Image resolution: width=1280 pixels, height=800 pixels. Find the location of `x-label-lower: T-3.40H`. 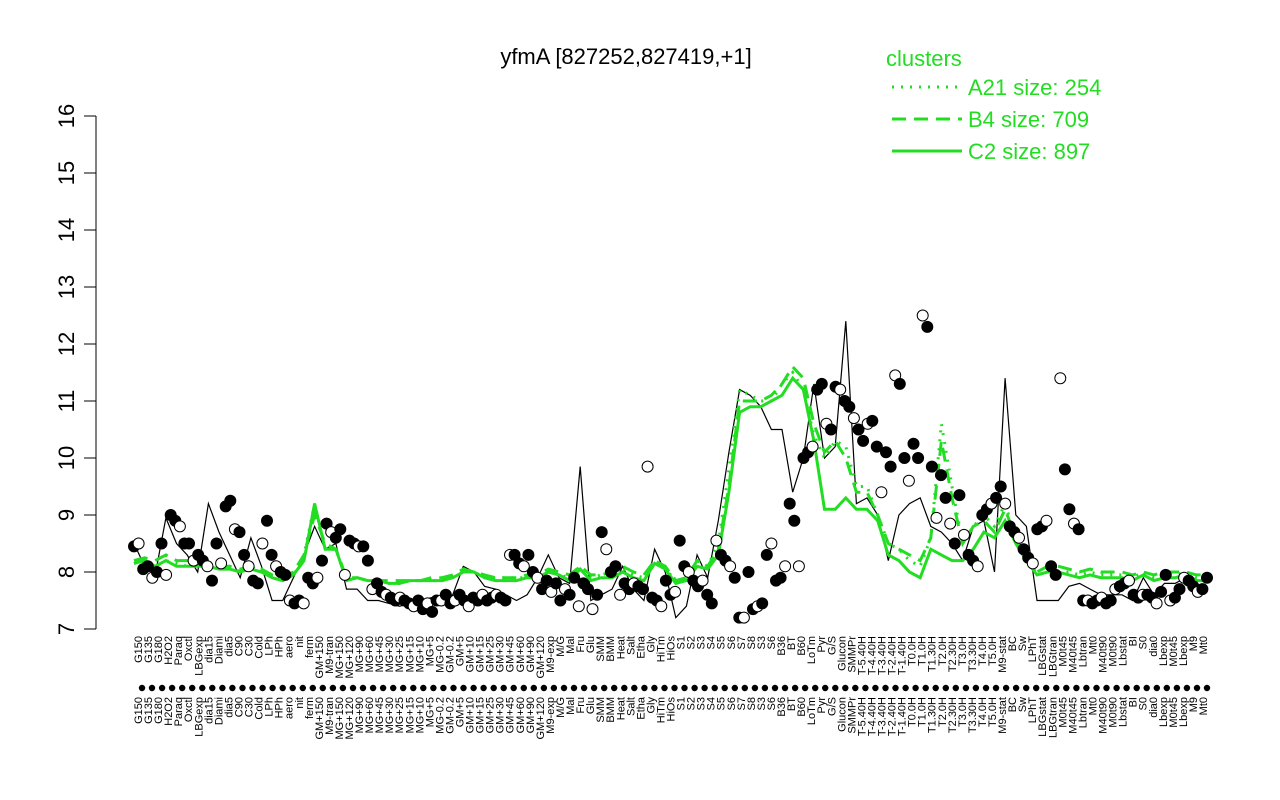

x-label-lower: T-3.40H is located at coordinates (883, 716).